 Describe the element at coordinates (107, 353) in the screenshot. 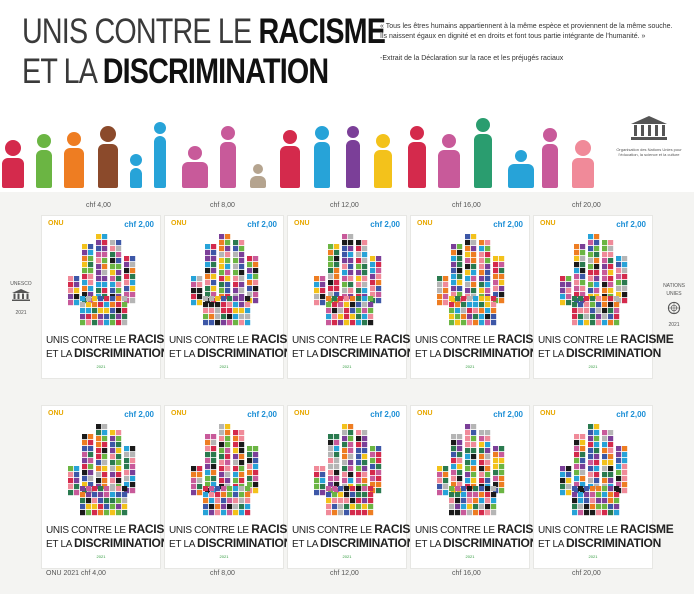

I see `stamp-text-line2: ET LA DISCRIMINATION` at that location.